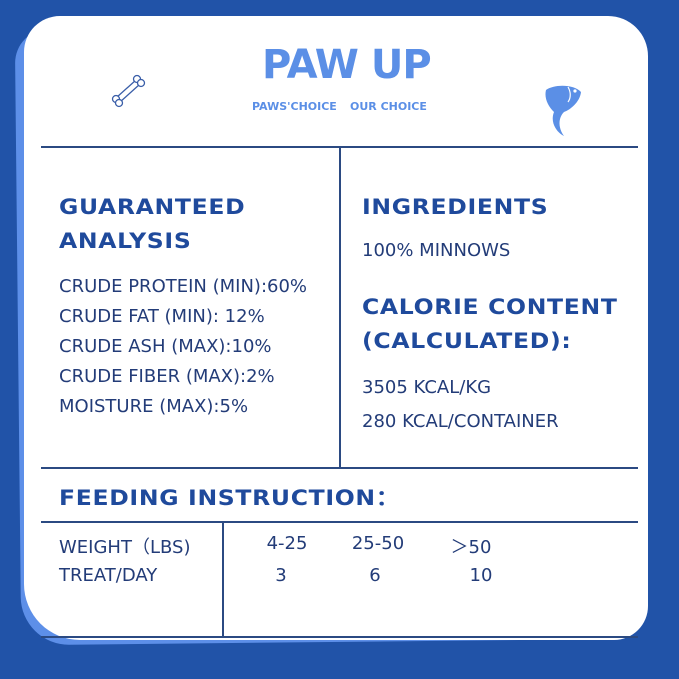  What do you see at coordinates (154, 406) in the screenshot?
I see `analysis-item: MOISTURE (MAX):5%` at bounding box center [154, 406].